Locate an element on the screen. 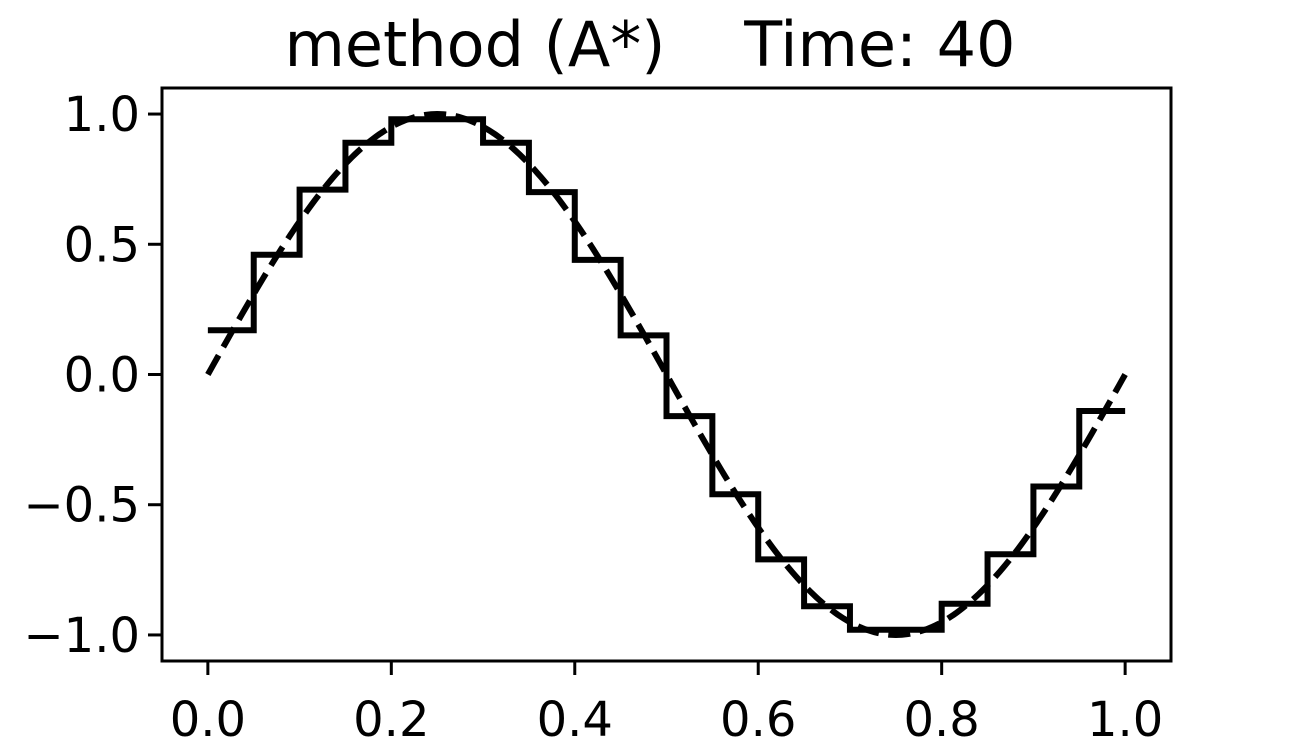 The width and height of the screenshot is (1301, 744). chart-title: method (A*) Time: 40 is located at coordinates (650, 44).